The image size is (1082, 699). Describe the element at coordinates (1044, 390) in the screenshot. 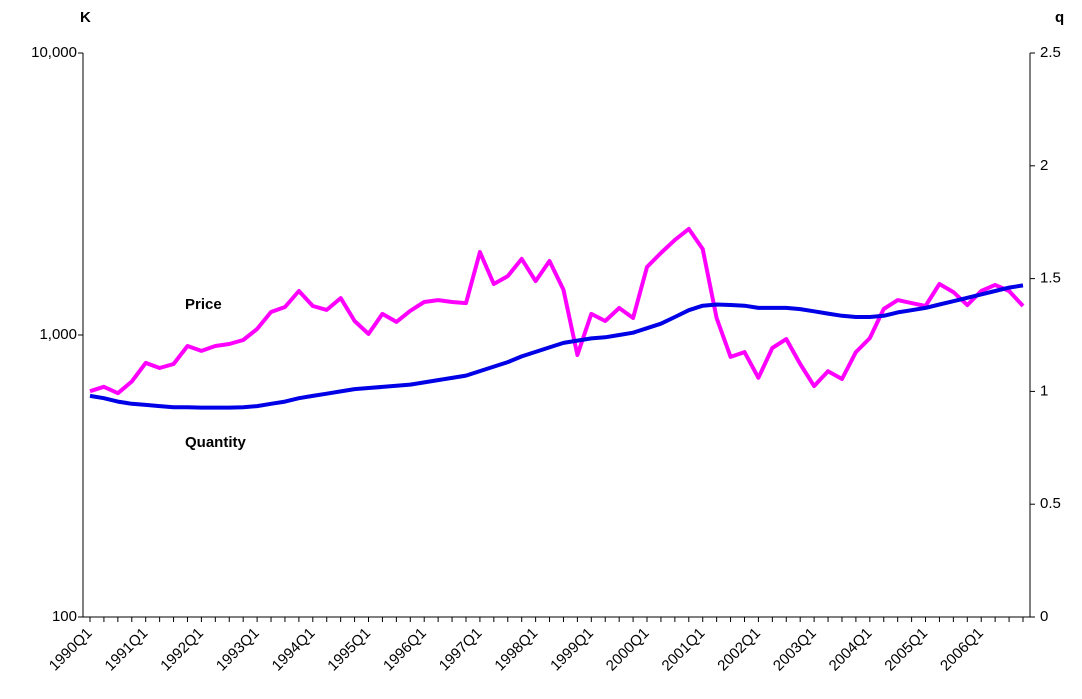

I see `y2-tick-label: 1` at that location.